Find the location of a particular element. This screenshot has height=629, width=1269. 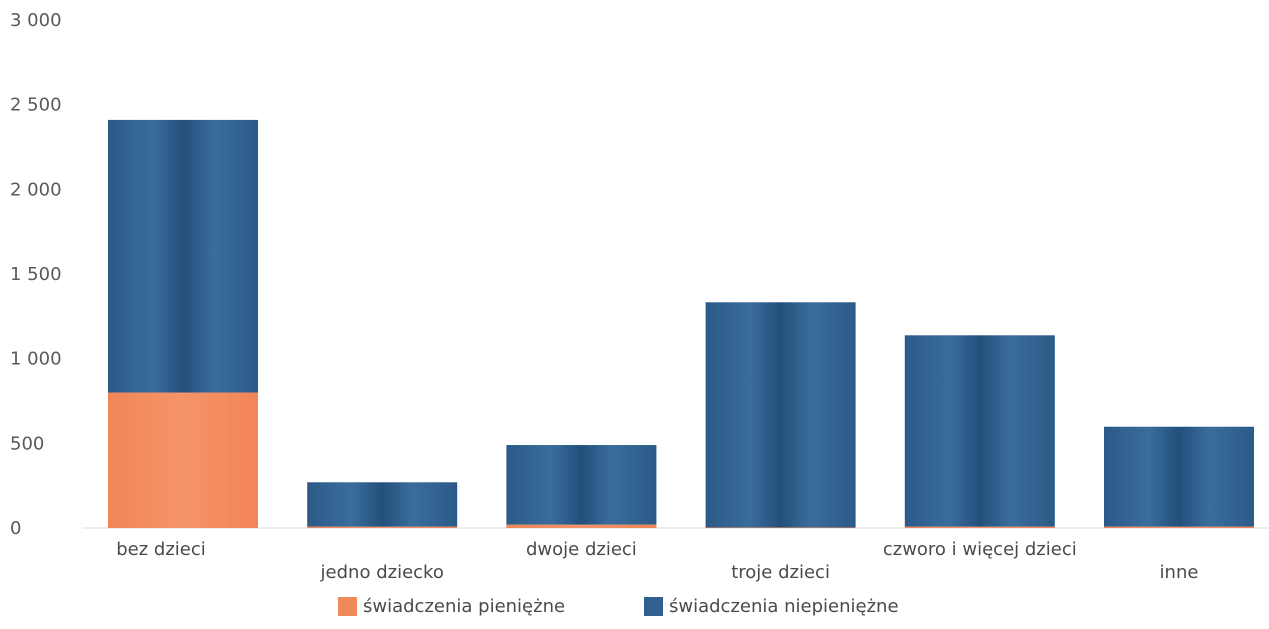

y-tick-label: 0 is located at coordinates (15, 528).